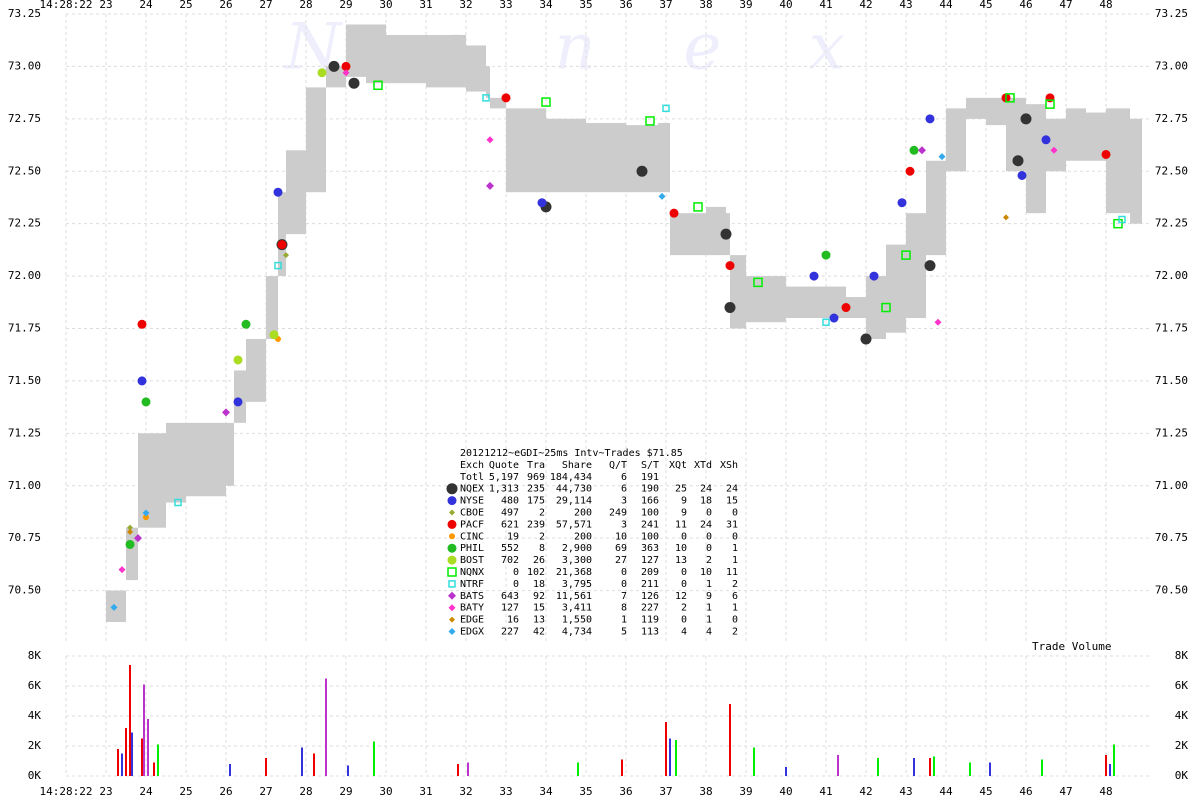 This screenshot has width=1200, height=800. Describe the element at coordinates (665, 5) in the screenshot. I see `x-tick-label: 37` at that location.